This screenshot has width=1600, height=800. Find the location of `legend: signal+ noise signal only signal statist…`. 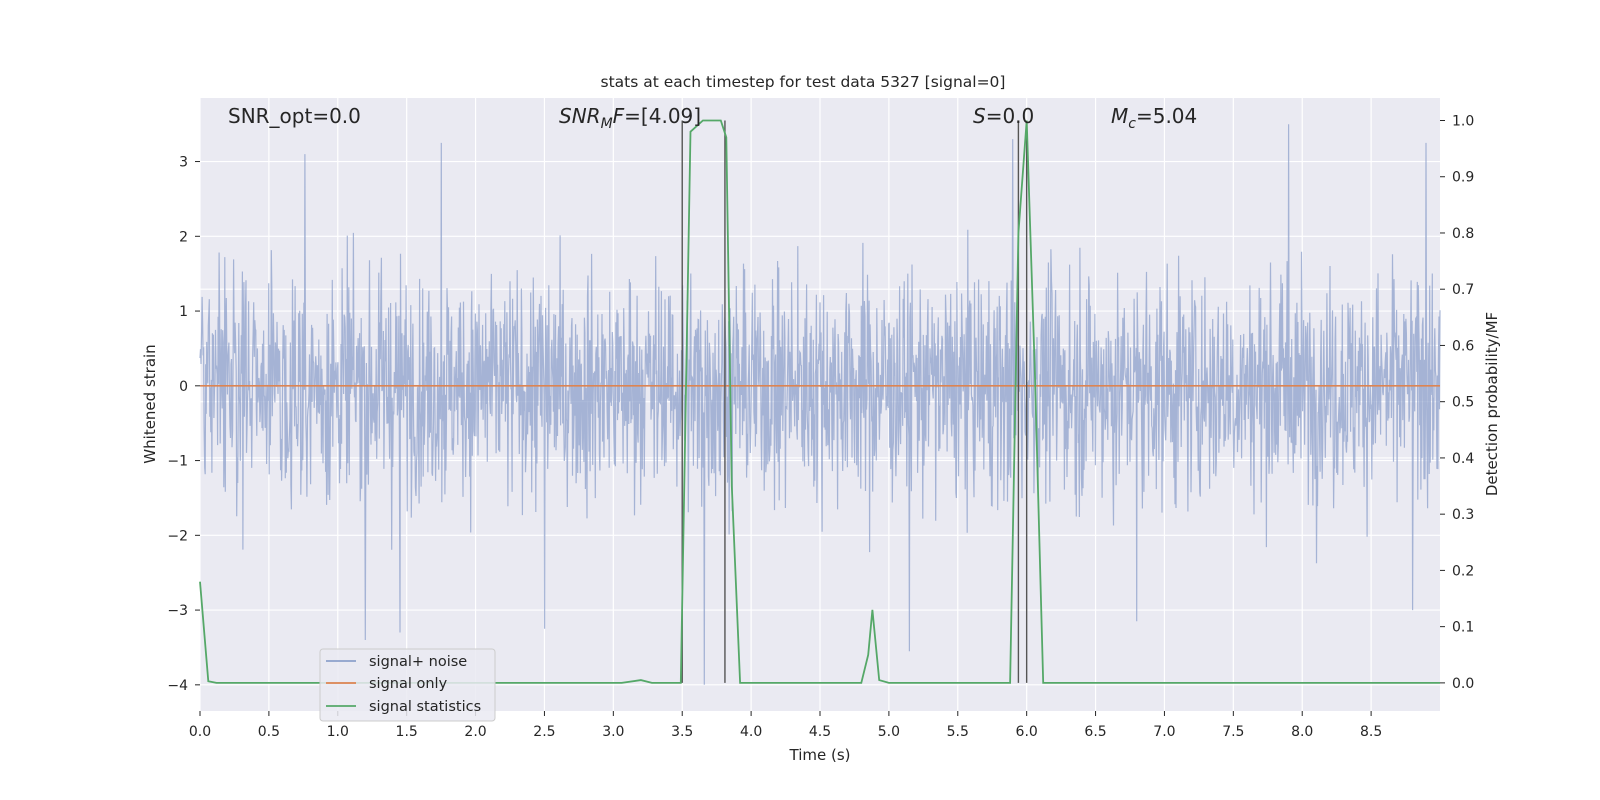

legend: signal+ noise signal only signal statist… is located at coordinates (407, 685).